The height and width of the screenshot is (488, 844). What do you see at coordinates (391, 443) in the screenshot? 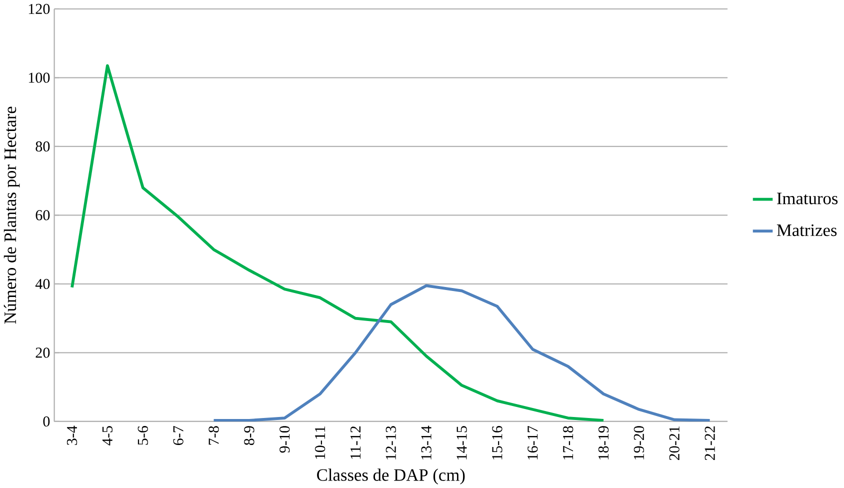
I see `x-tick-label: 12-13` at bounding box center [391, 443].